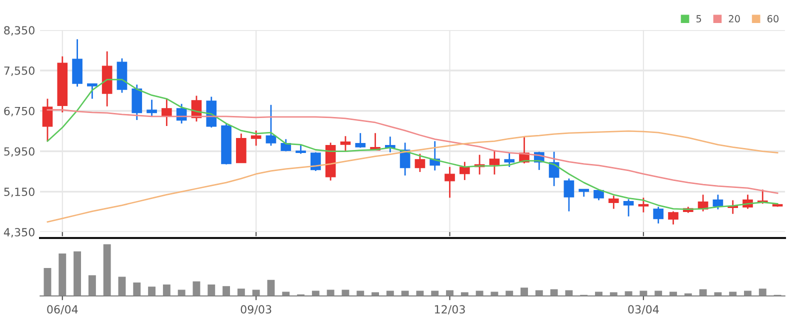 Image resolution: width=801 pixels, height=331 pixels. Describe the element at coordinates (449, 309) in the screenshot. I see `x-tick-label: 12/03` at that location.